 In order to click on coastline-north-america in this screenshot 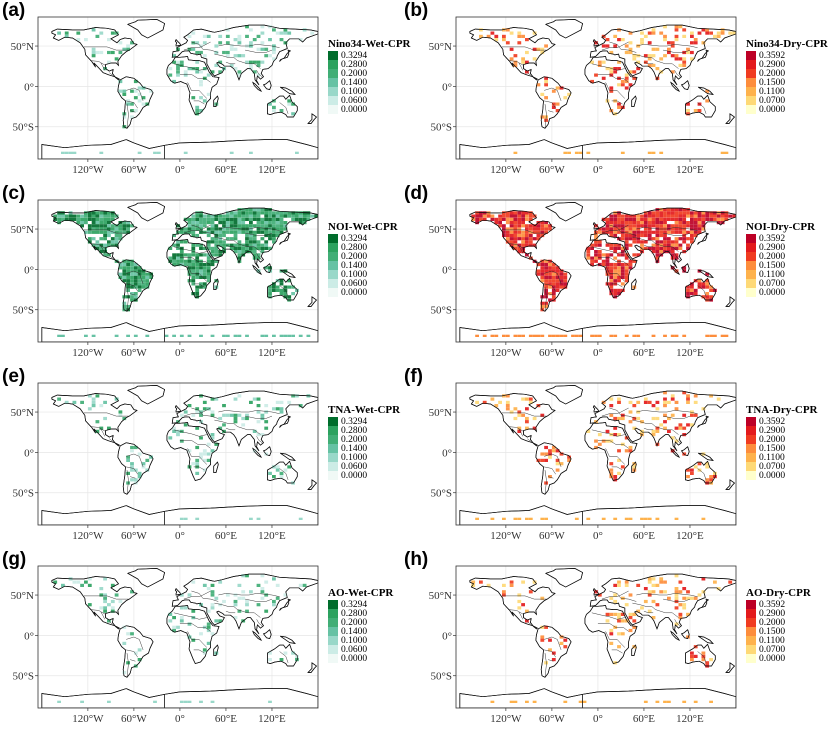, I will do `click(94, 420)`.